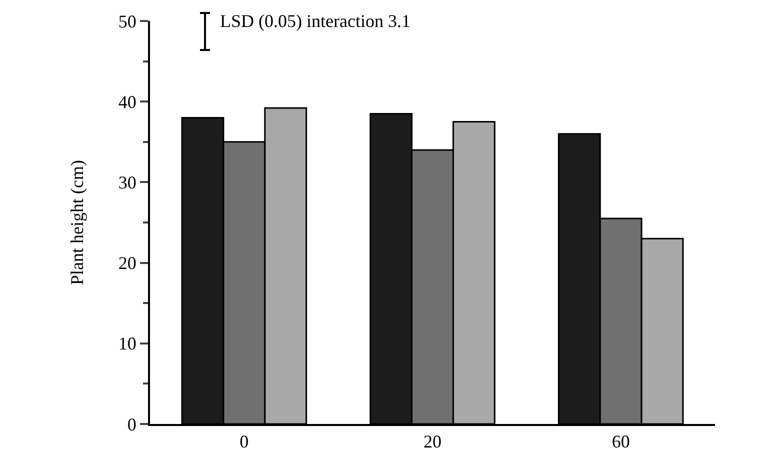  What do you see at coordinates (127, 21) in the screenshot?
I see `y-tick-label: 50` at bounding box center [127, 21].